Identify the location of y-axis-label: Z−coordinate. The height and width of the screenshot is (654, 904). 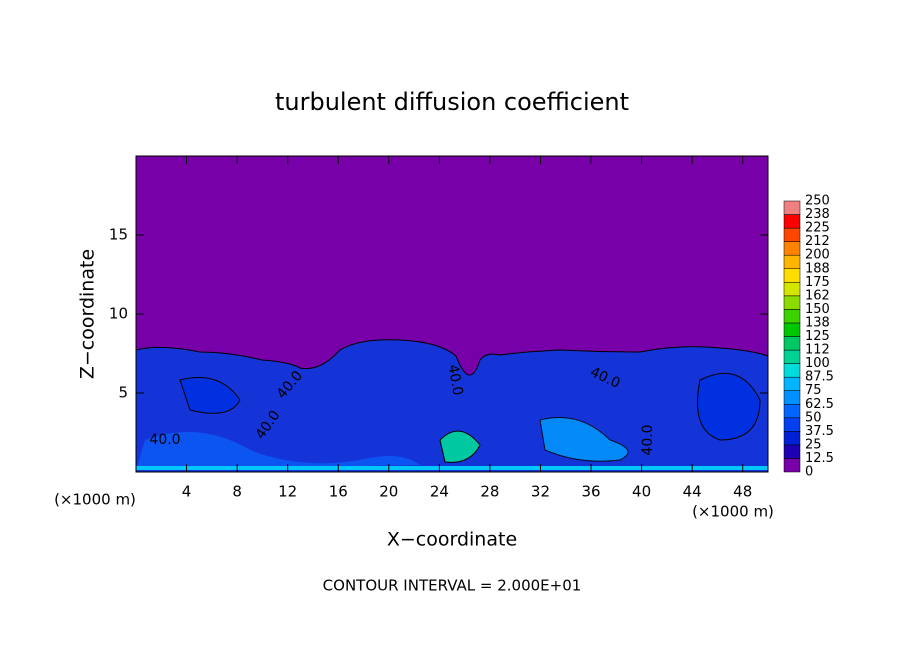
(88, 314).